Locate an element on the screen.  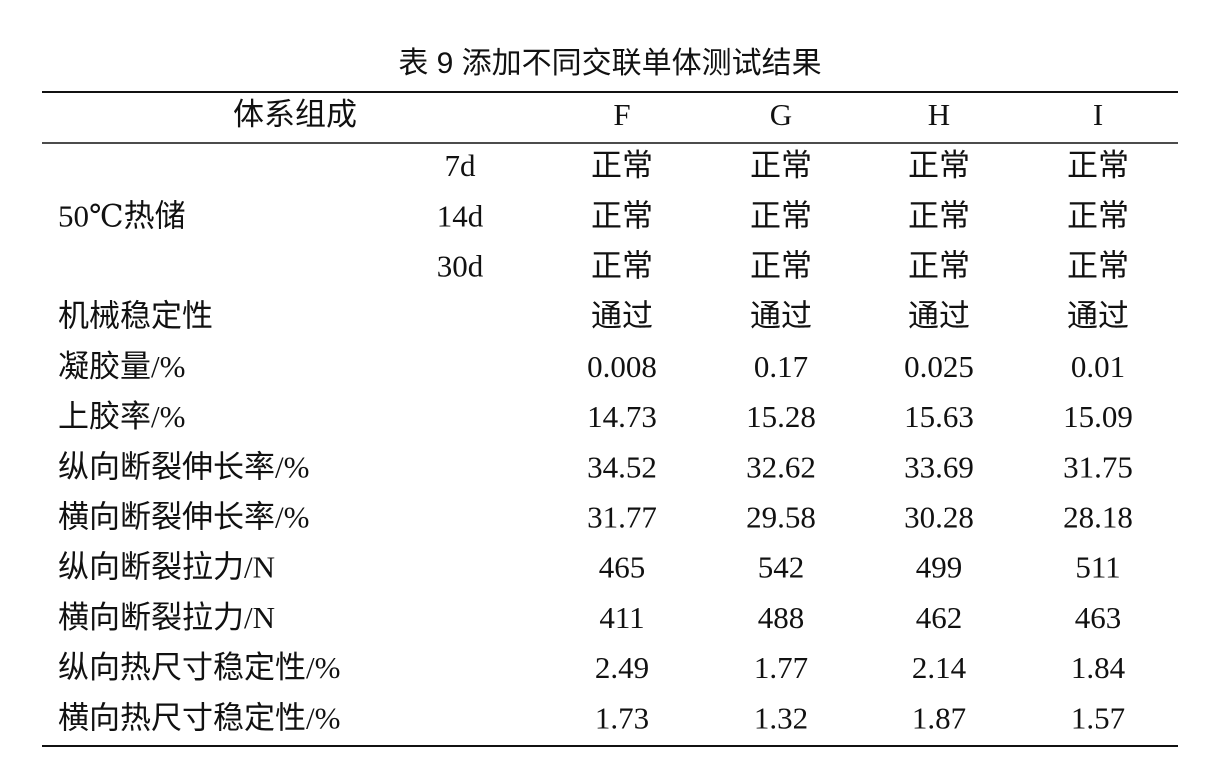
cell: 28.18 is located at coordinates (1098, 517).